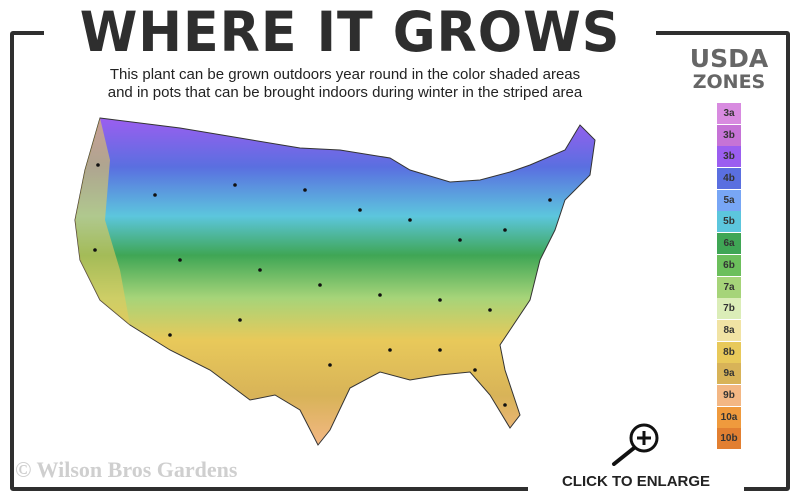  What do you see at coordinates (729, 265) in the screenshot?
I see `legend-zone-6b: 6b` at bounding box center [729, 265].